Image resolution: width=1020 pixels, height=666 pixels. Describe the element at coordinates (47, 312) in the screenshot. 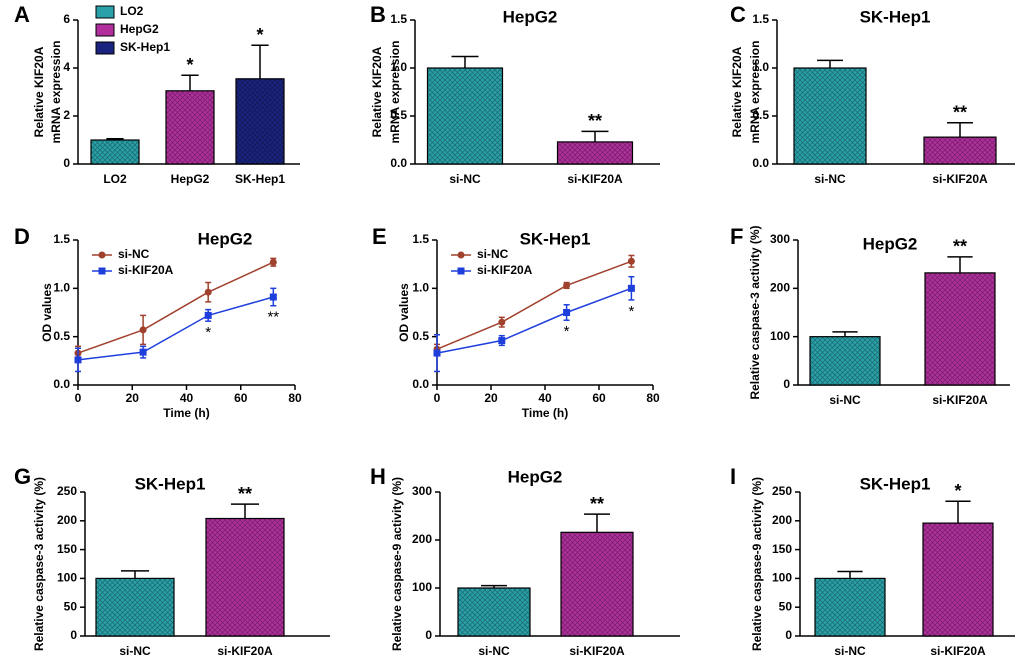

I see `y-axis-label: OD values` at that location.